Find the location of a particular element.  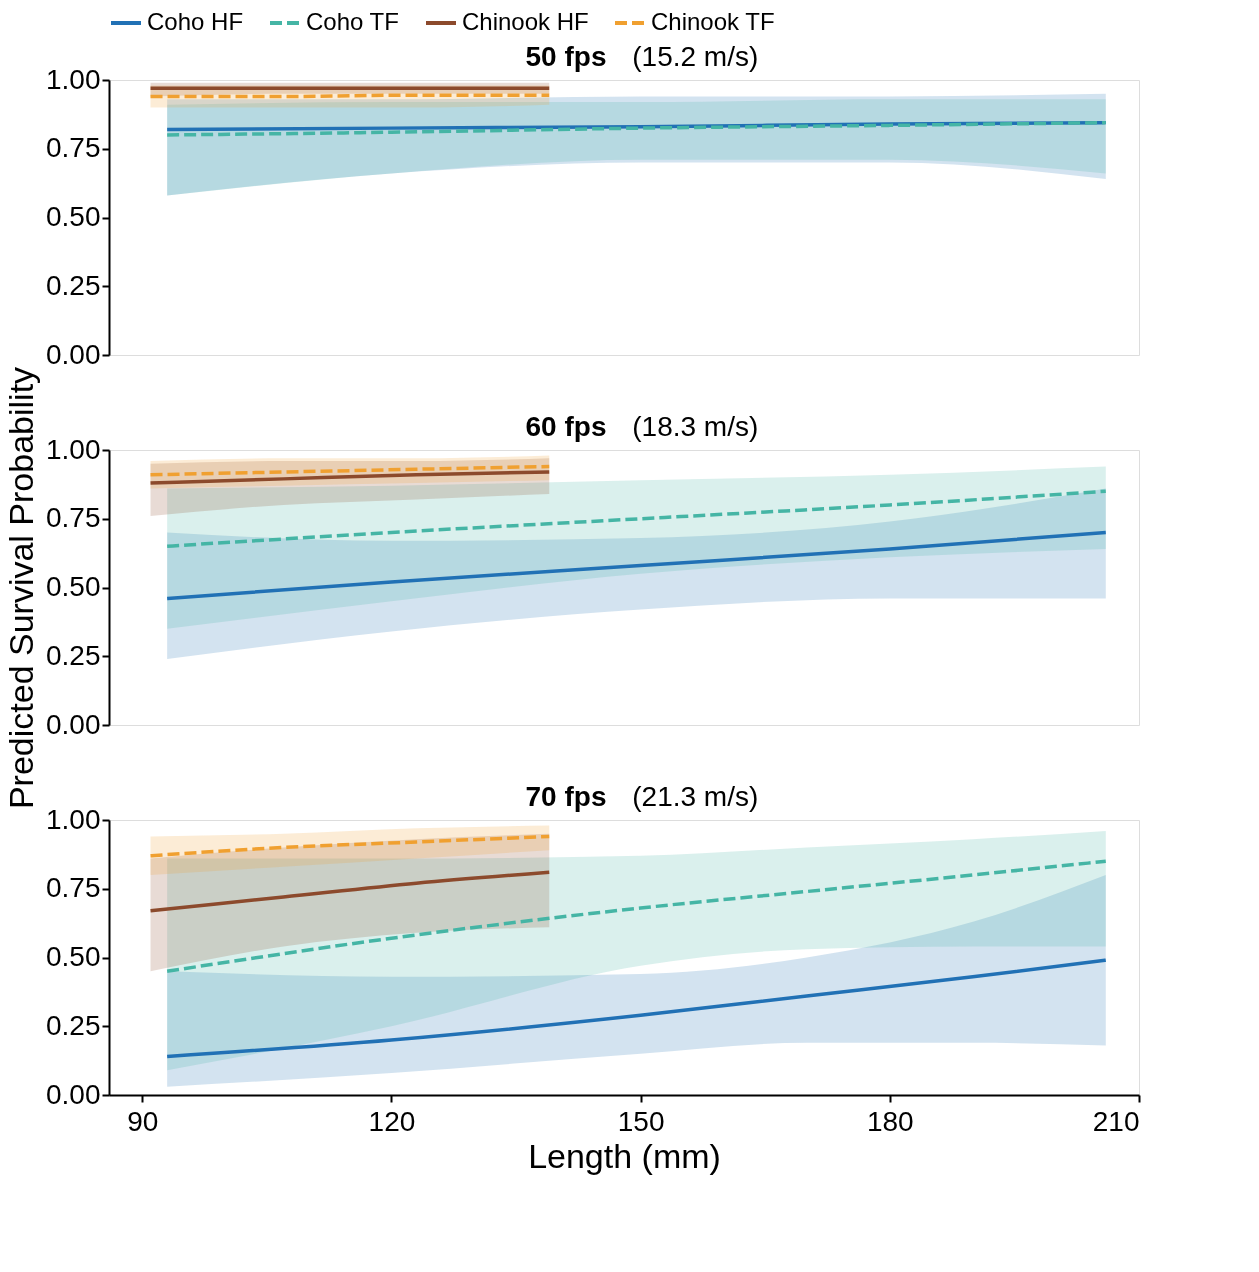

x-tick-label: 120 is located at coordinates (392, 1121).